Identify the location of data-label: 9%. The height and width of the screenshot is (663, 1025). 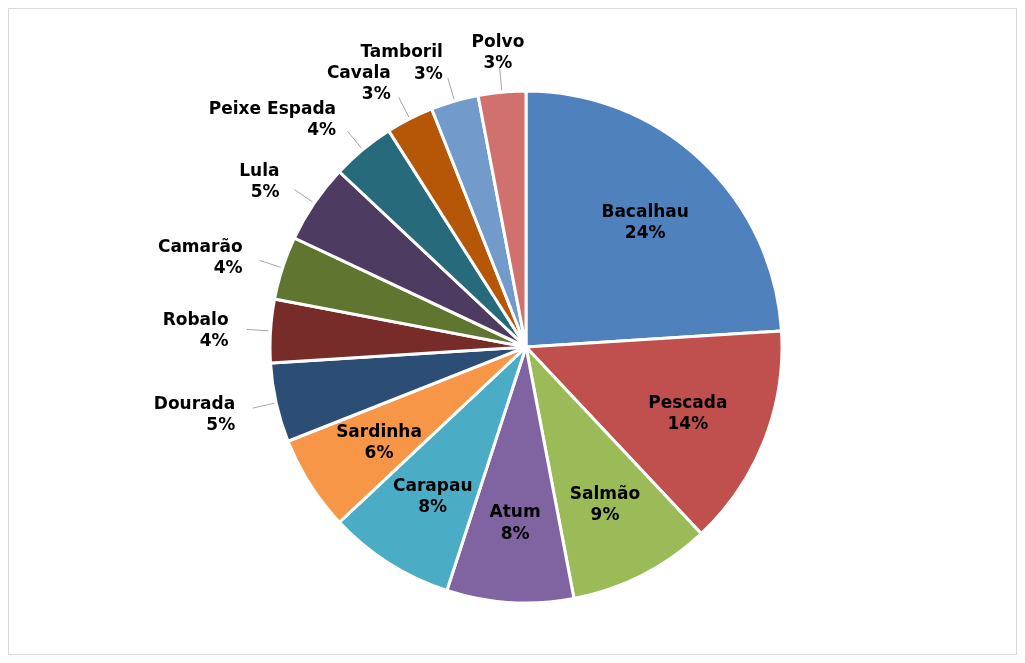
(605, 513).